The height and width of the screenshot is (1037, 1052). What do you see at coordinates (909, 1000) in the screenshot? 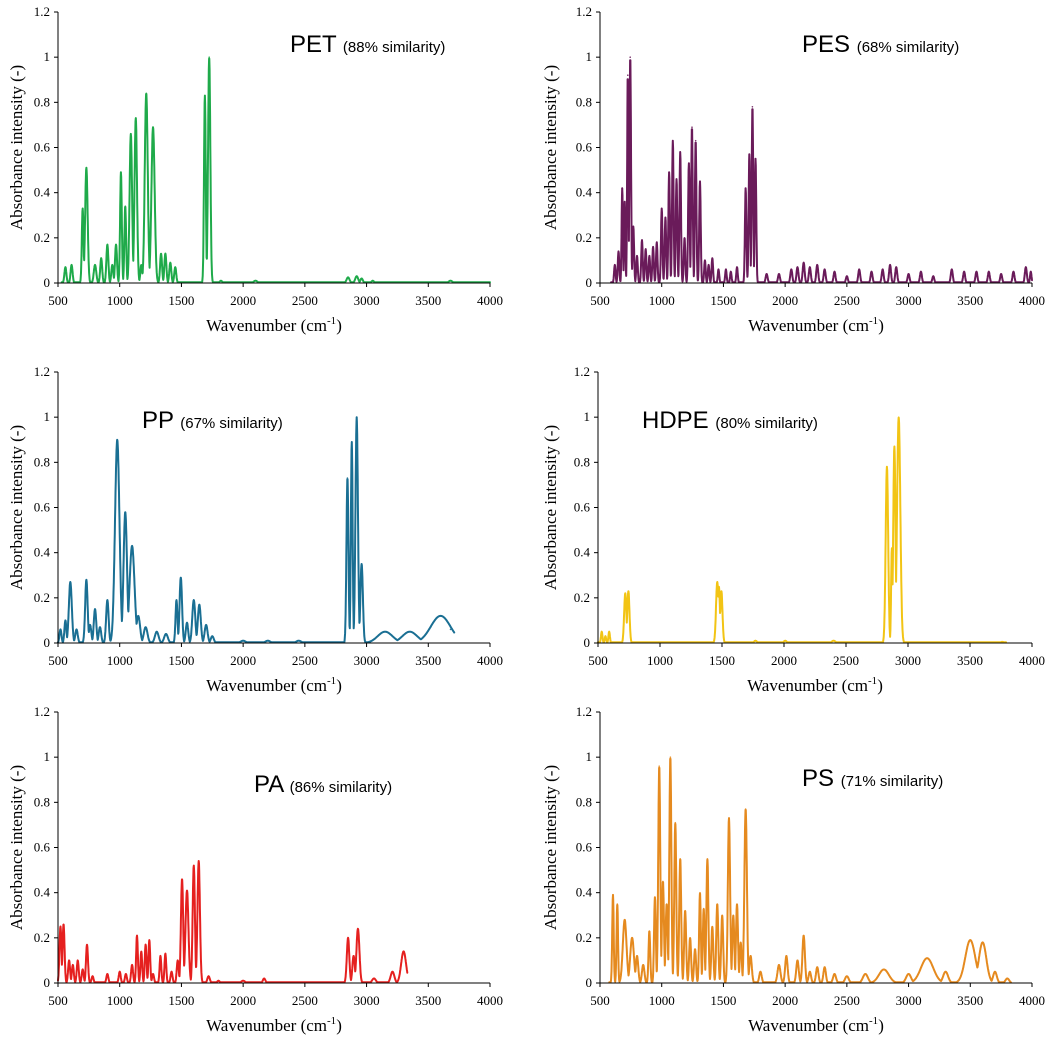
I see `x-tick-label: 3000` at bounding box center [909, 1000].